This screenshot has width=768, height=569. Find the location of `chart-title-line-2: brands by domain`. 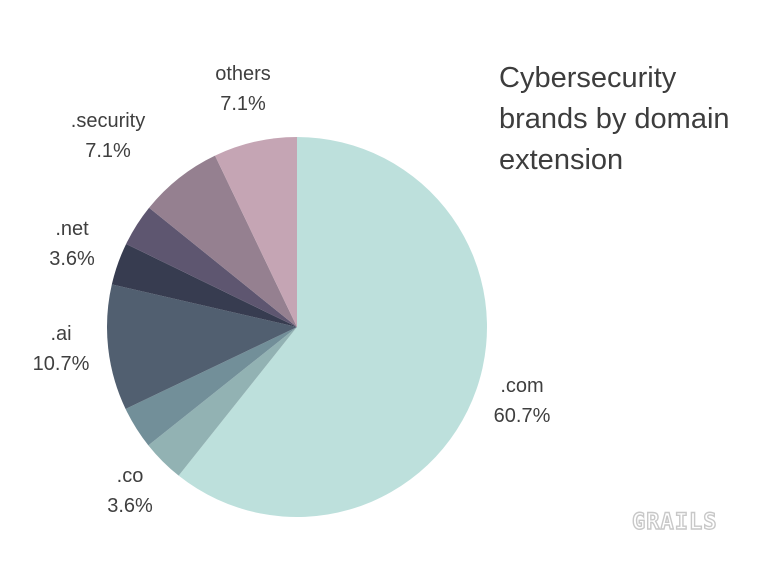

chart-title-line-2: brands by domain is located at coordinates (614, 119).